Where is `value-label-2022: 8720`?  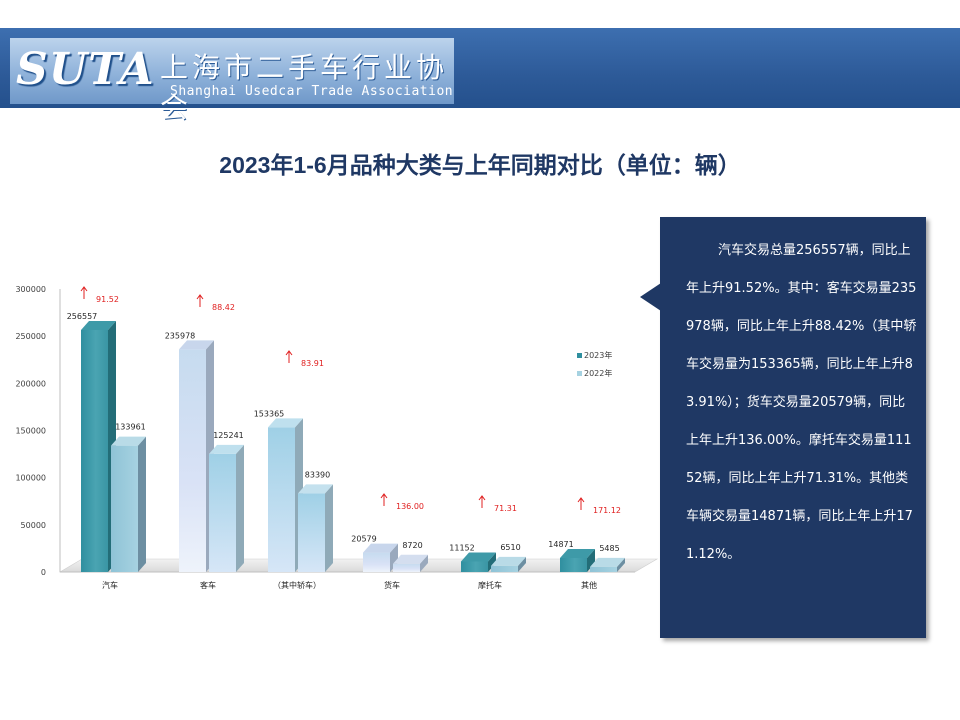 value-label-2022: 8720 is located at coordinates (412, 545).